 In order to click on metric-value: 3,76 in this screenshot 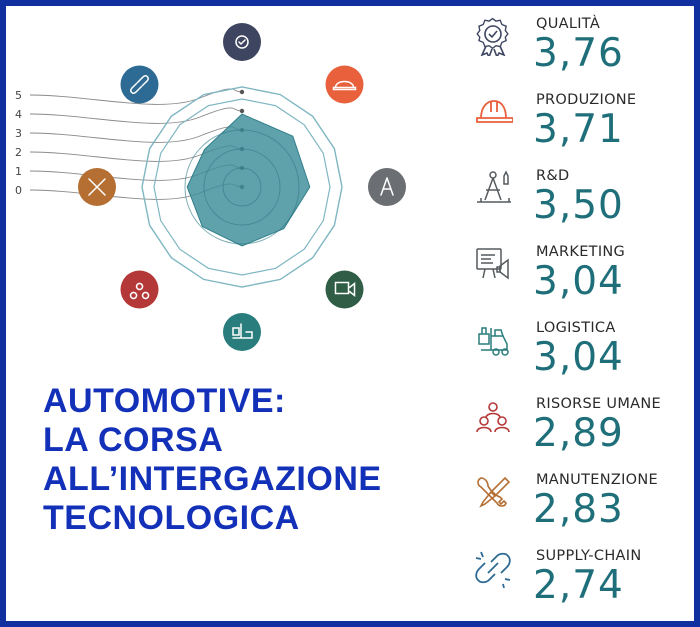, I will do `click(578, 53)`.